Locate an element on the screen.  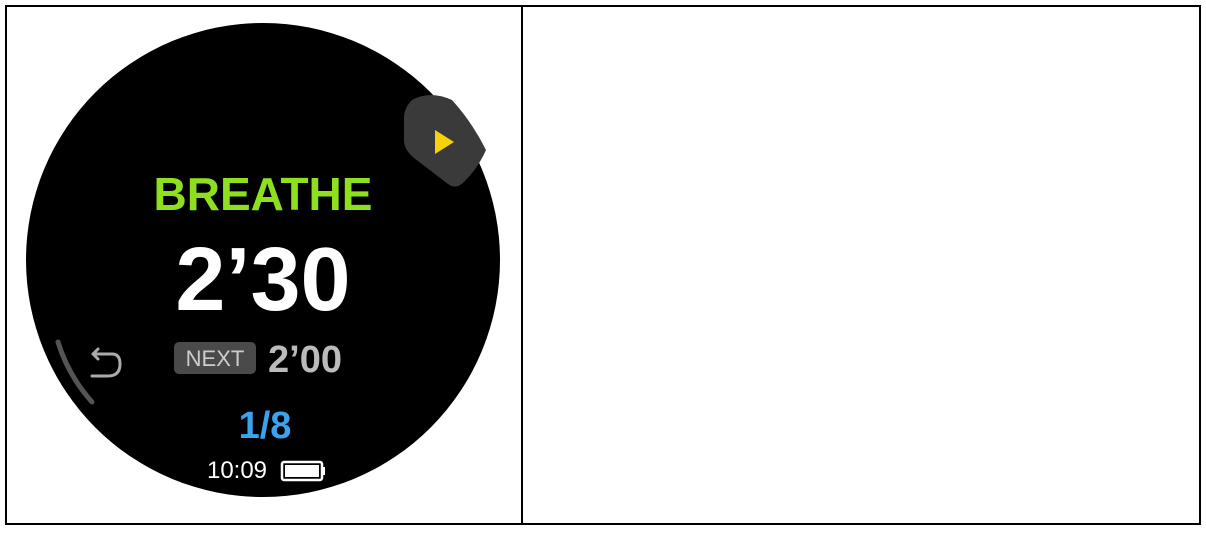
back-arc is located at coordinates (75, 372).